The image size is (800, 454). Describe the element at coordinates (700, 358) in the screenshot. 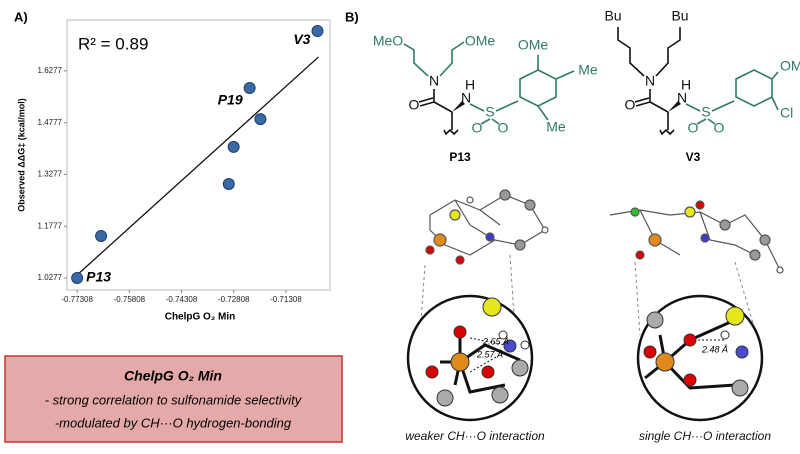

I see `zoom-v3` at that location.